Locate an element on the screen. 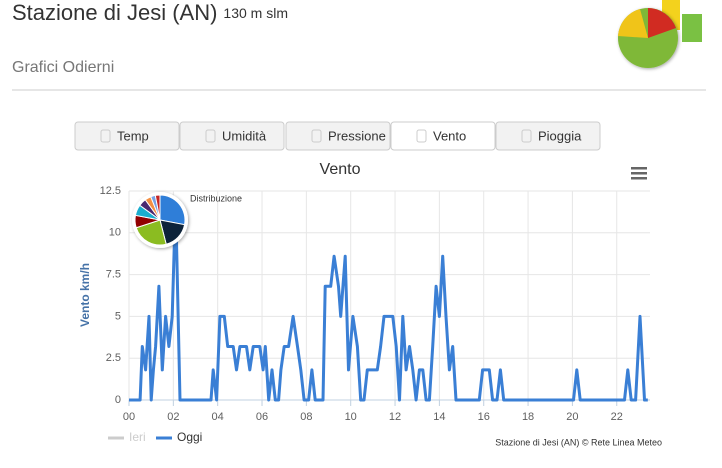 The width and height of the screenshot is (722, 468). y-tick-label: 0 is located at coordinates (118, 400).